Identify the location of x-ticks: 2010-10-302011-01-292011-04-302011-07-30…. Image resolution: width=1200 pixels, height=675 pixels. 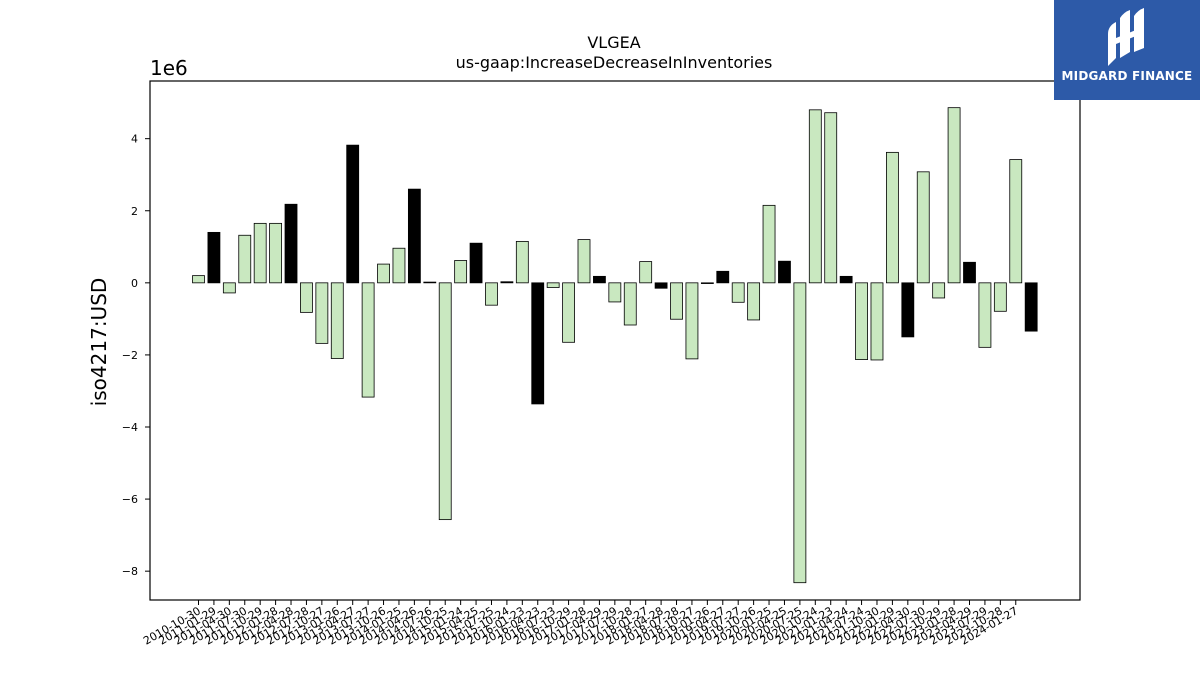
(580, 624).